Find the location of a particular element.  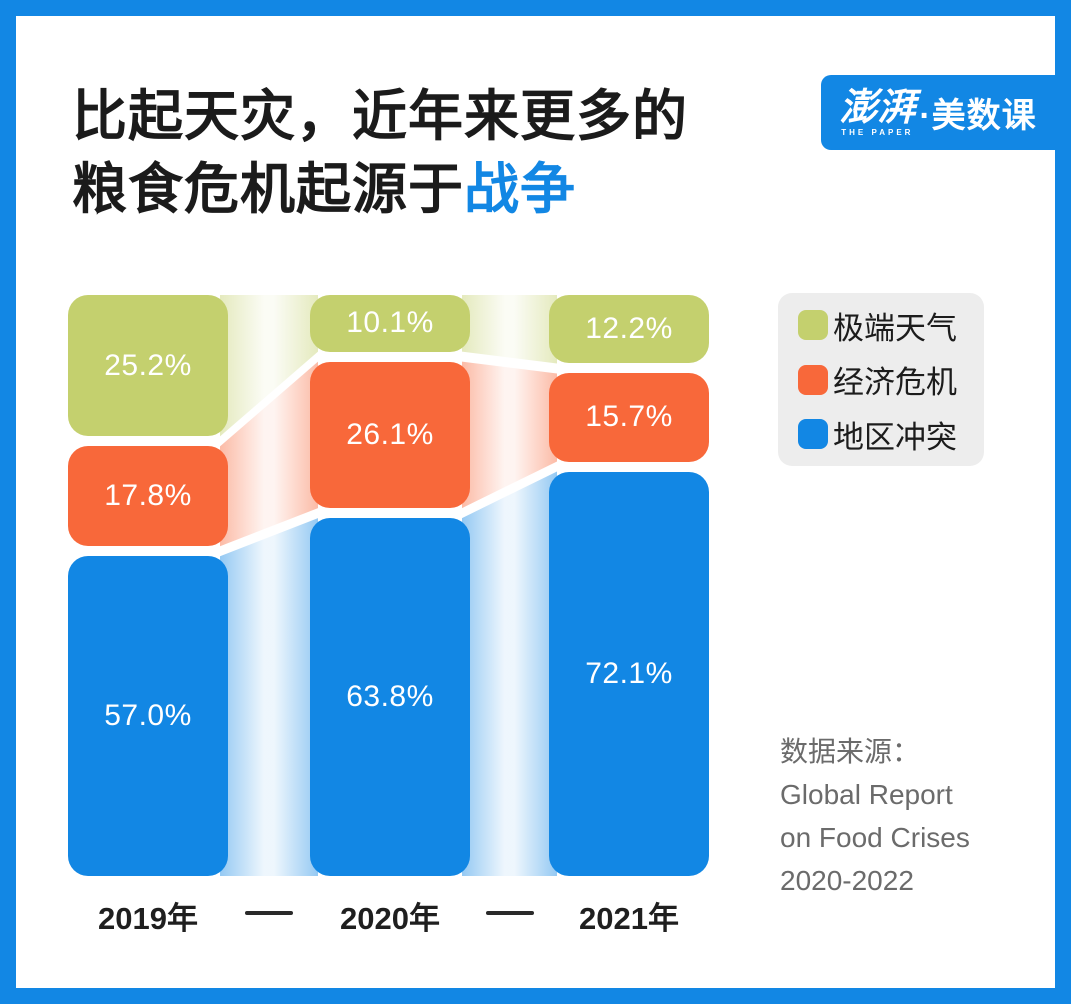

bar-segment-地区冲突-2019年: 57.0% is located at coordinates (148, 716).